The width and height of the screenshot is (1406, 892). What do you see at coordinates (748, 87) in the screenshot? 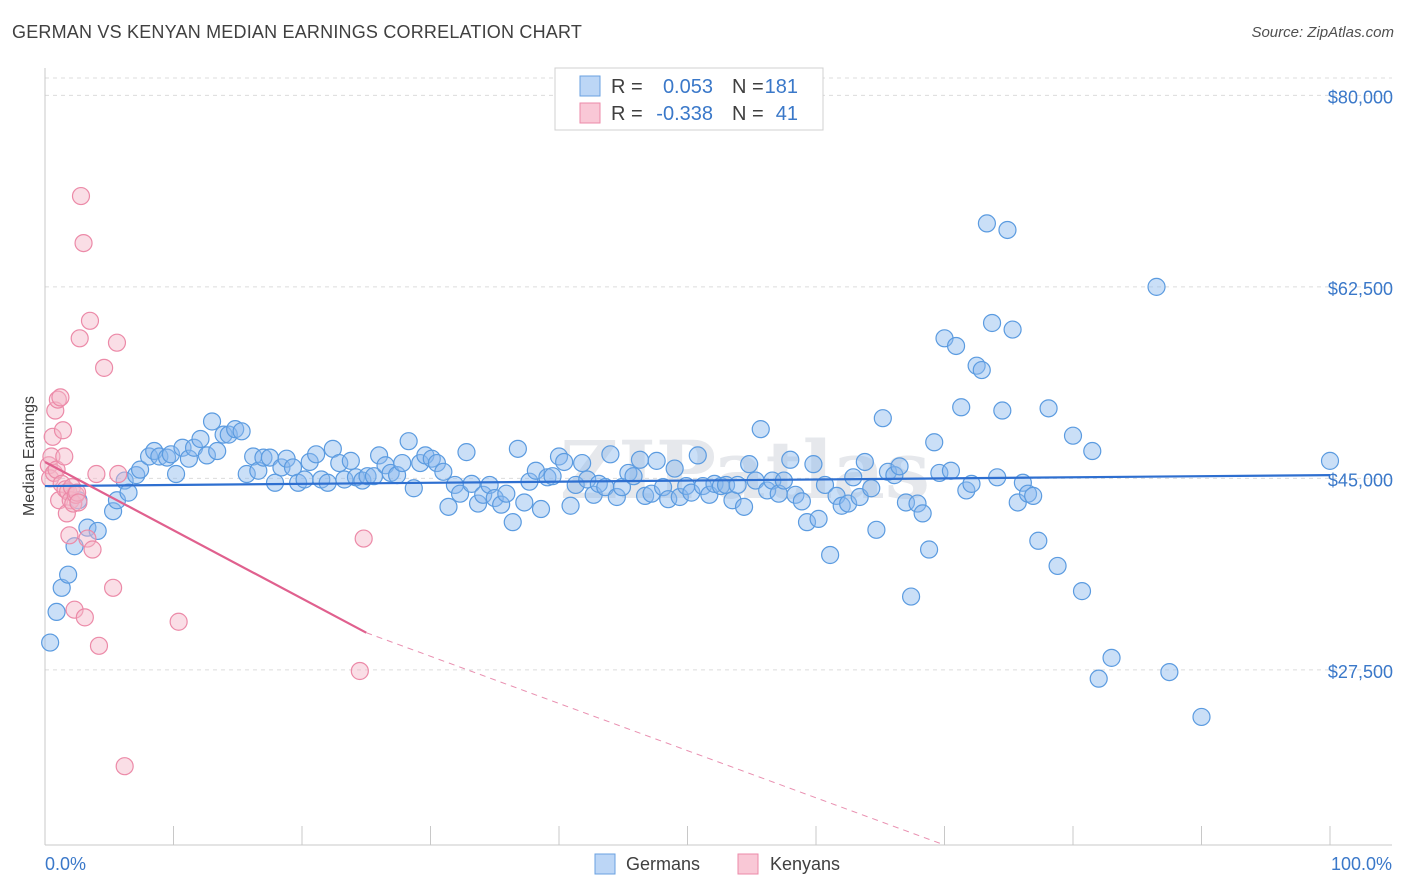
I see `germans-n-label: N =` at bounding box center [748, 87].